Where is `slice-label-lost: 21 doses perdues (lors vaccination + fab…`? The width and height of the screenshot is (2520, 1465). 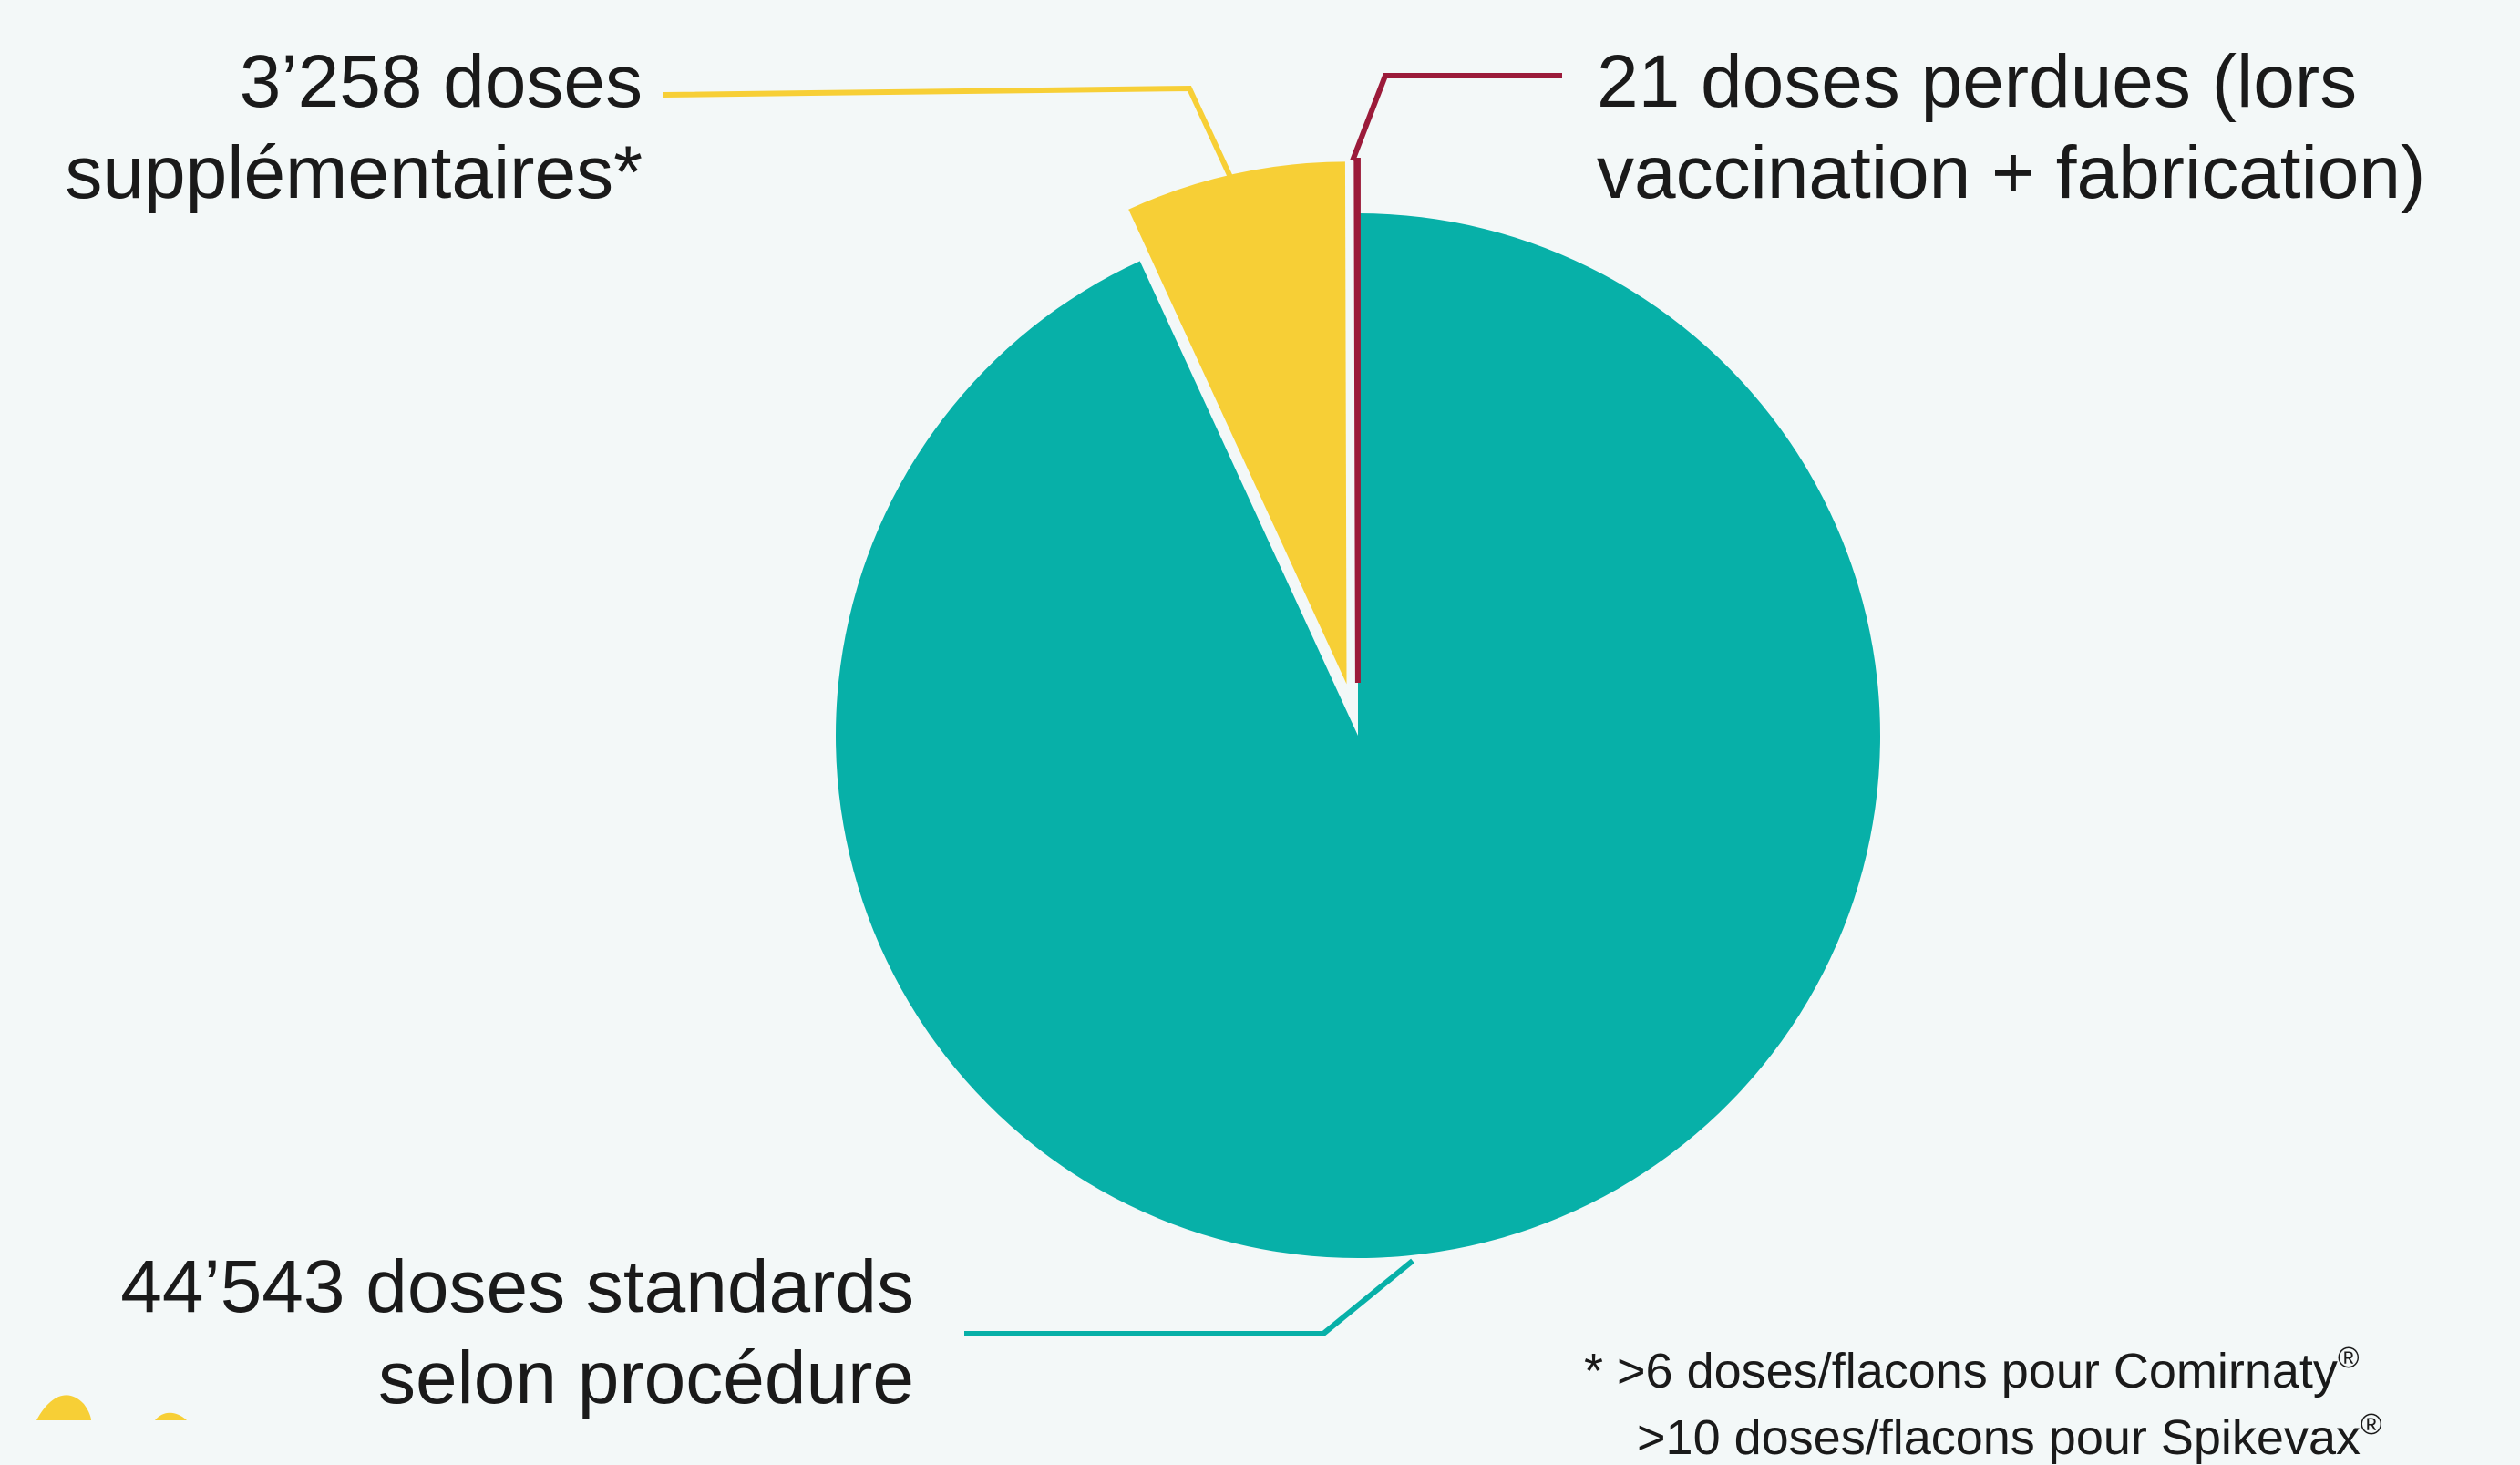
slice-label-lost: 21 doses perdues (lors vaccination + fab… is located at coordinates (2011, 127).